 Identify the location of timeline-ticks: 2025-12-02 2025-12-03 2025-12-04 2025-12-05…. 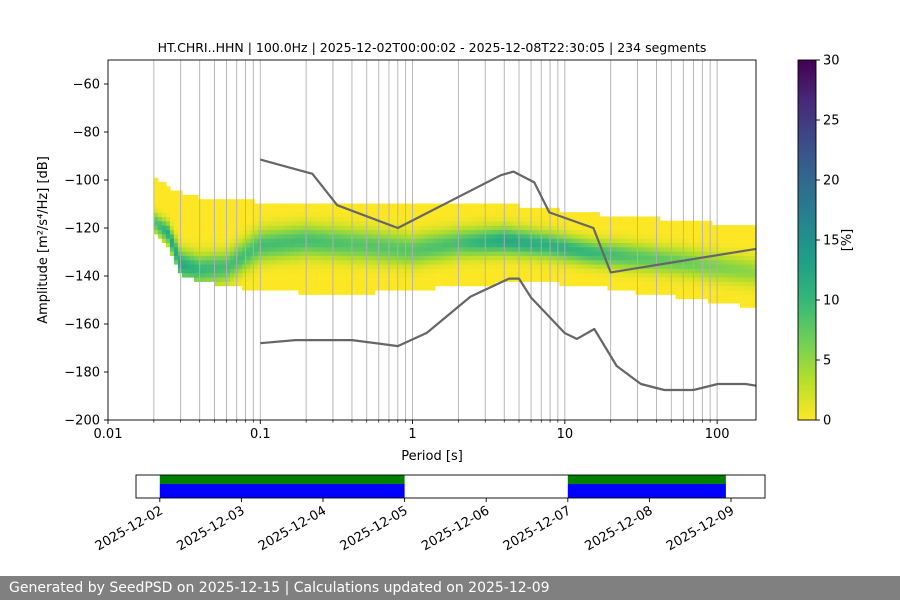
(415, 526).